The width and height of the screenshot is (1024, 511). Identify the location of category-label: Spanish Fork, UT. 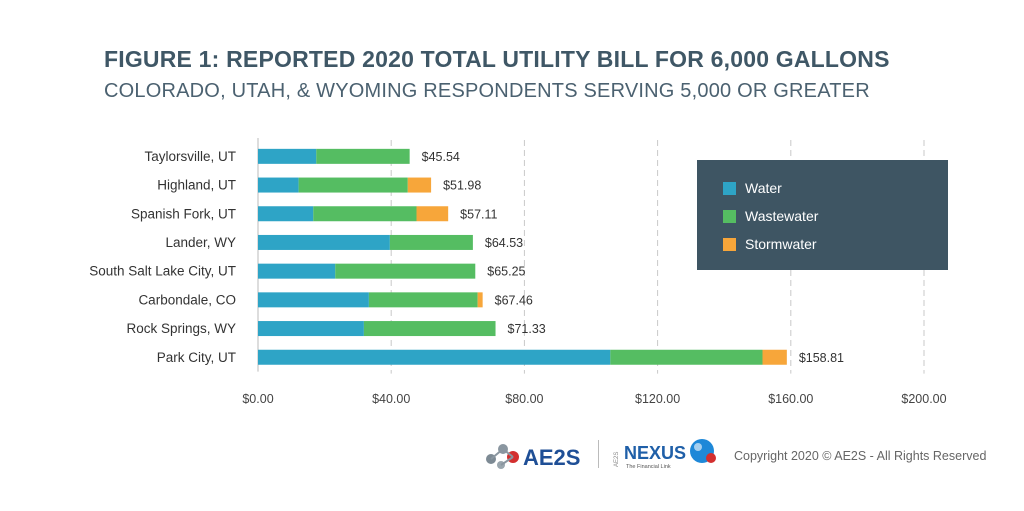
(183, 213).